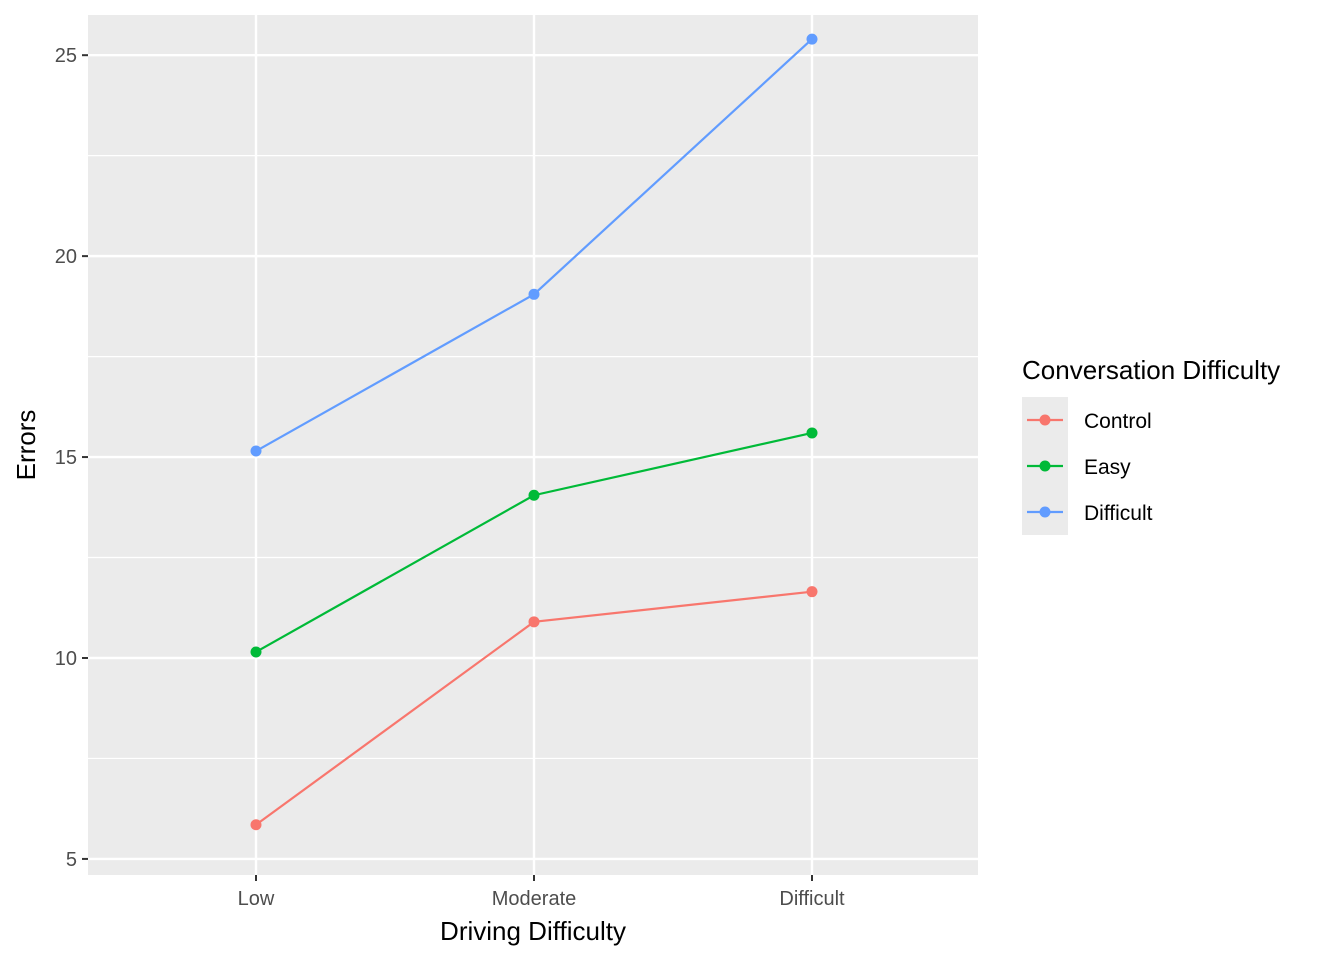 This screenshot has width=1344, height=960. I want to click on legend-label-easy: Easy, so click(1107, 467).